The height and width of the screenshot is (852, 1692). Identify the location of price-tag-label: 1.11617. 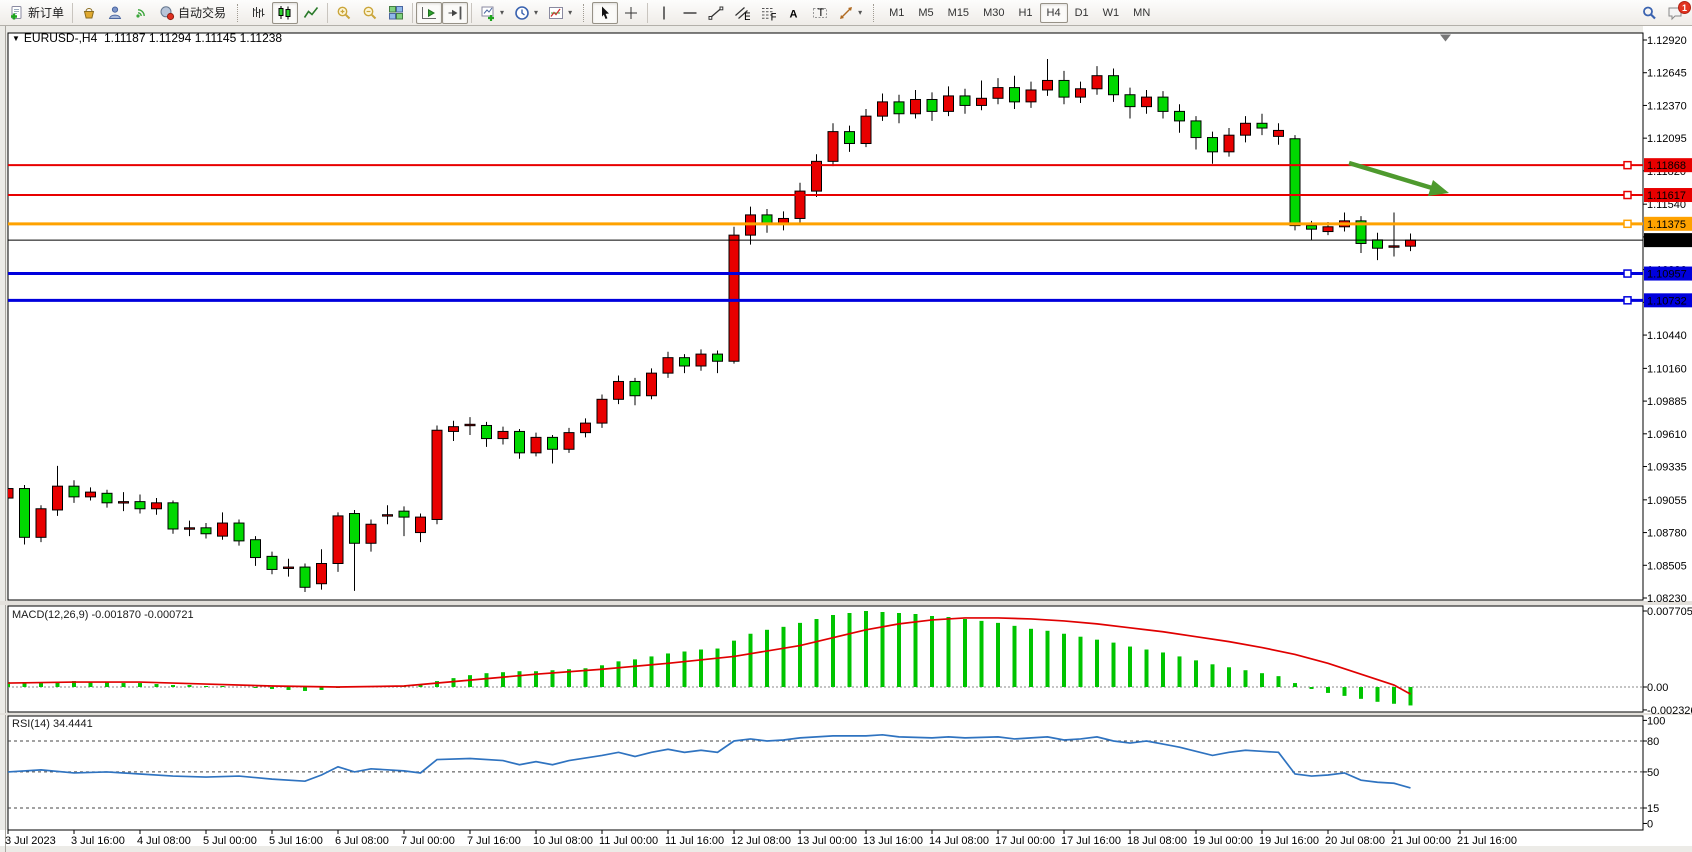
(1666, 196).